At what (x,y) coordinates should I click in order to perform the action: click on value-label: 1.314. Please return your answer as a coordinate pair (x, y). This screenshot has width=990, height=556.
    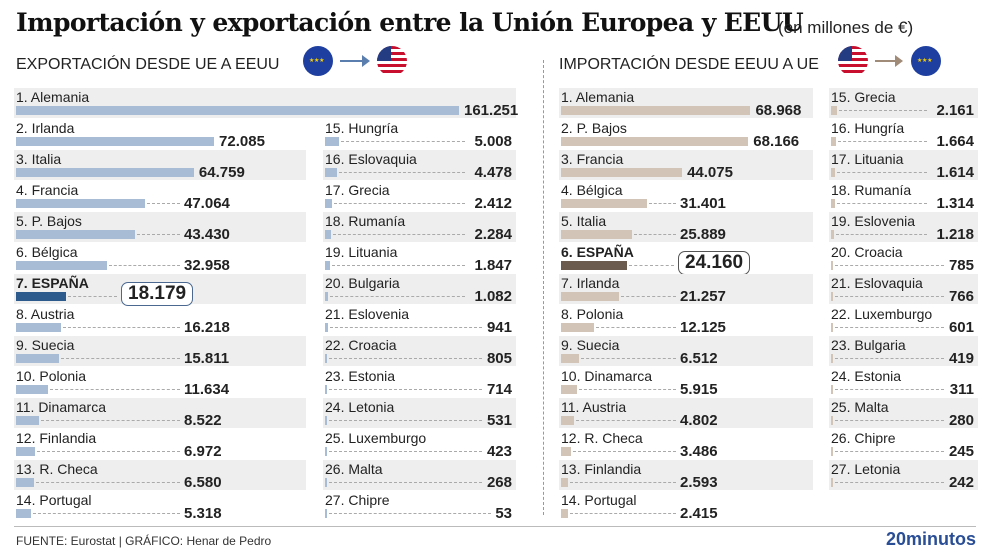
    Looking at the image, I should click on (955, 203).